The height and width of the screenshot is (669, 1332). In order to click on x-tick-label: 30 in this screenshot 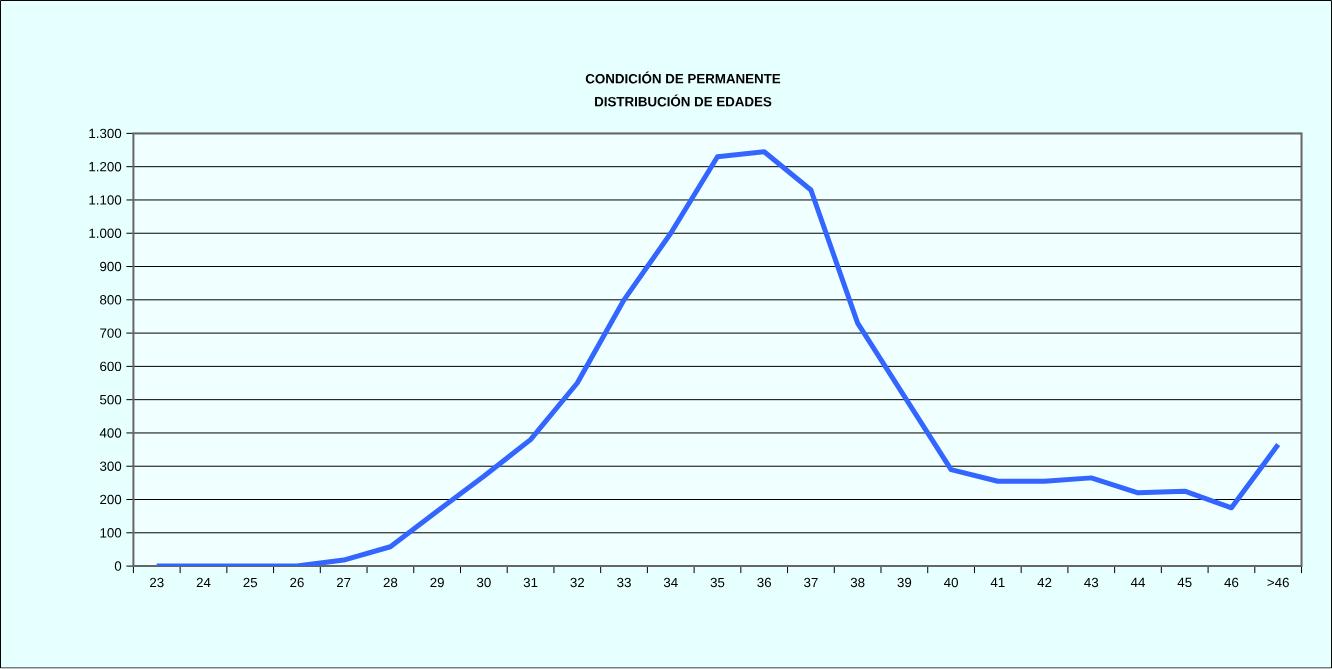, I will do `click(483, 583)`.